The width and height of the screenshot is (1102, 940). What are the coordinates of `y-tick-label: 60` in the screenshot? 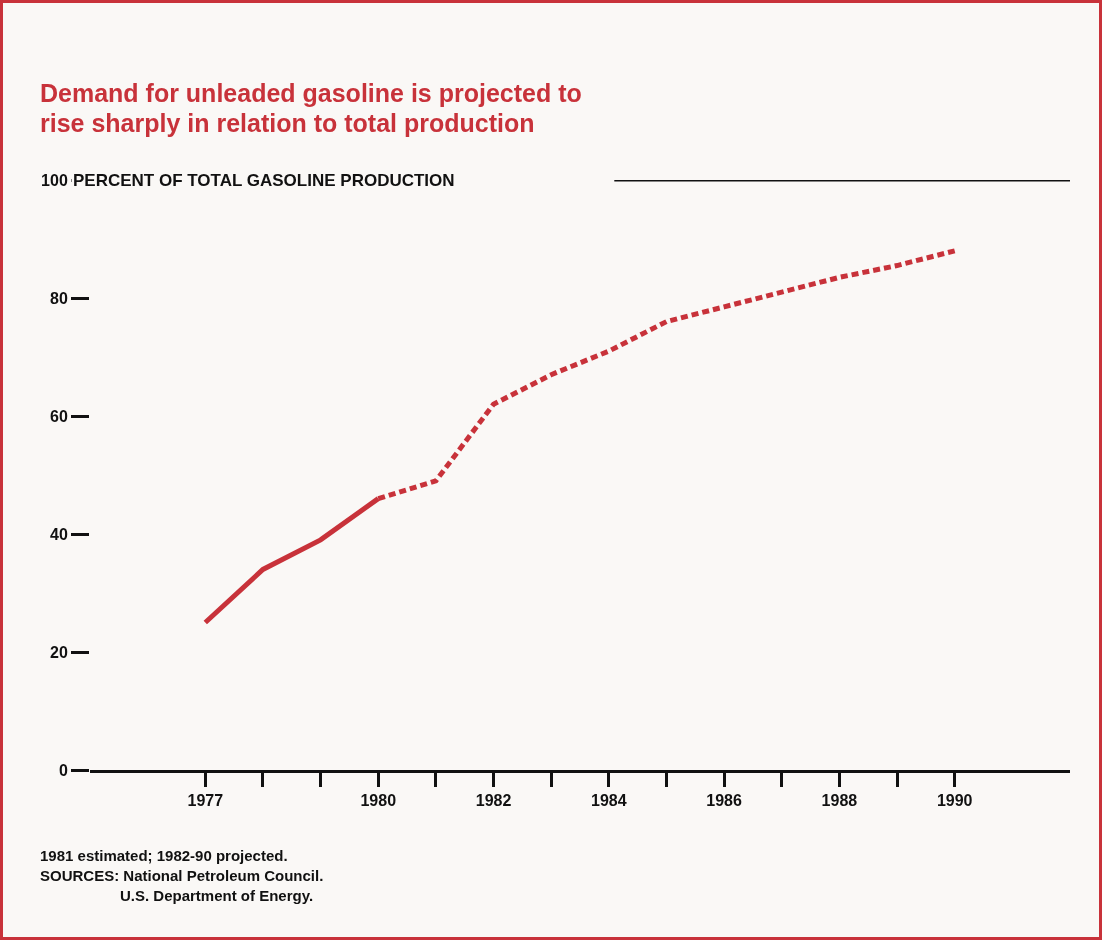 It's located at (59, 416).